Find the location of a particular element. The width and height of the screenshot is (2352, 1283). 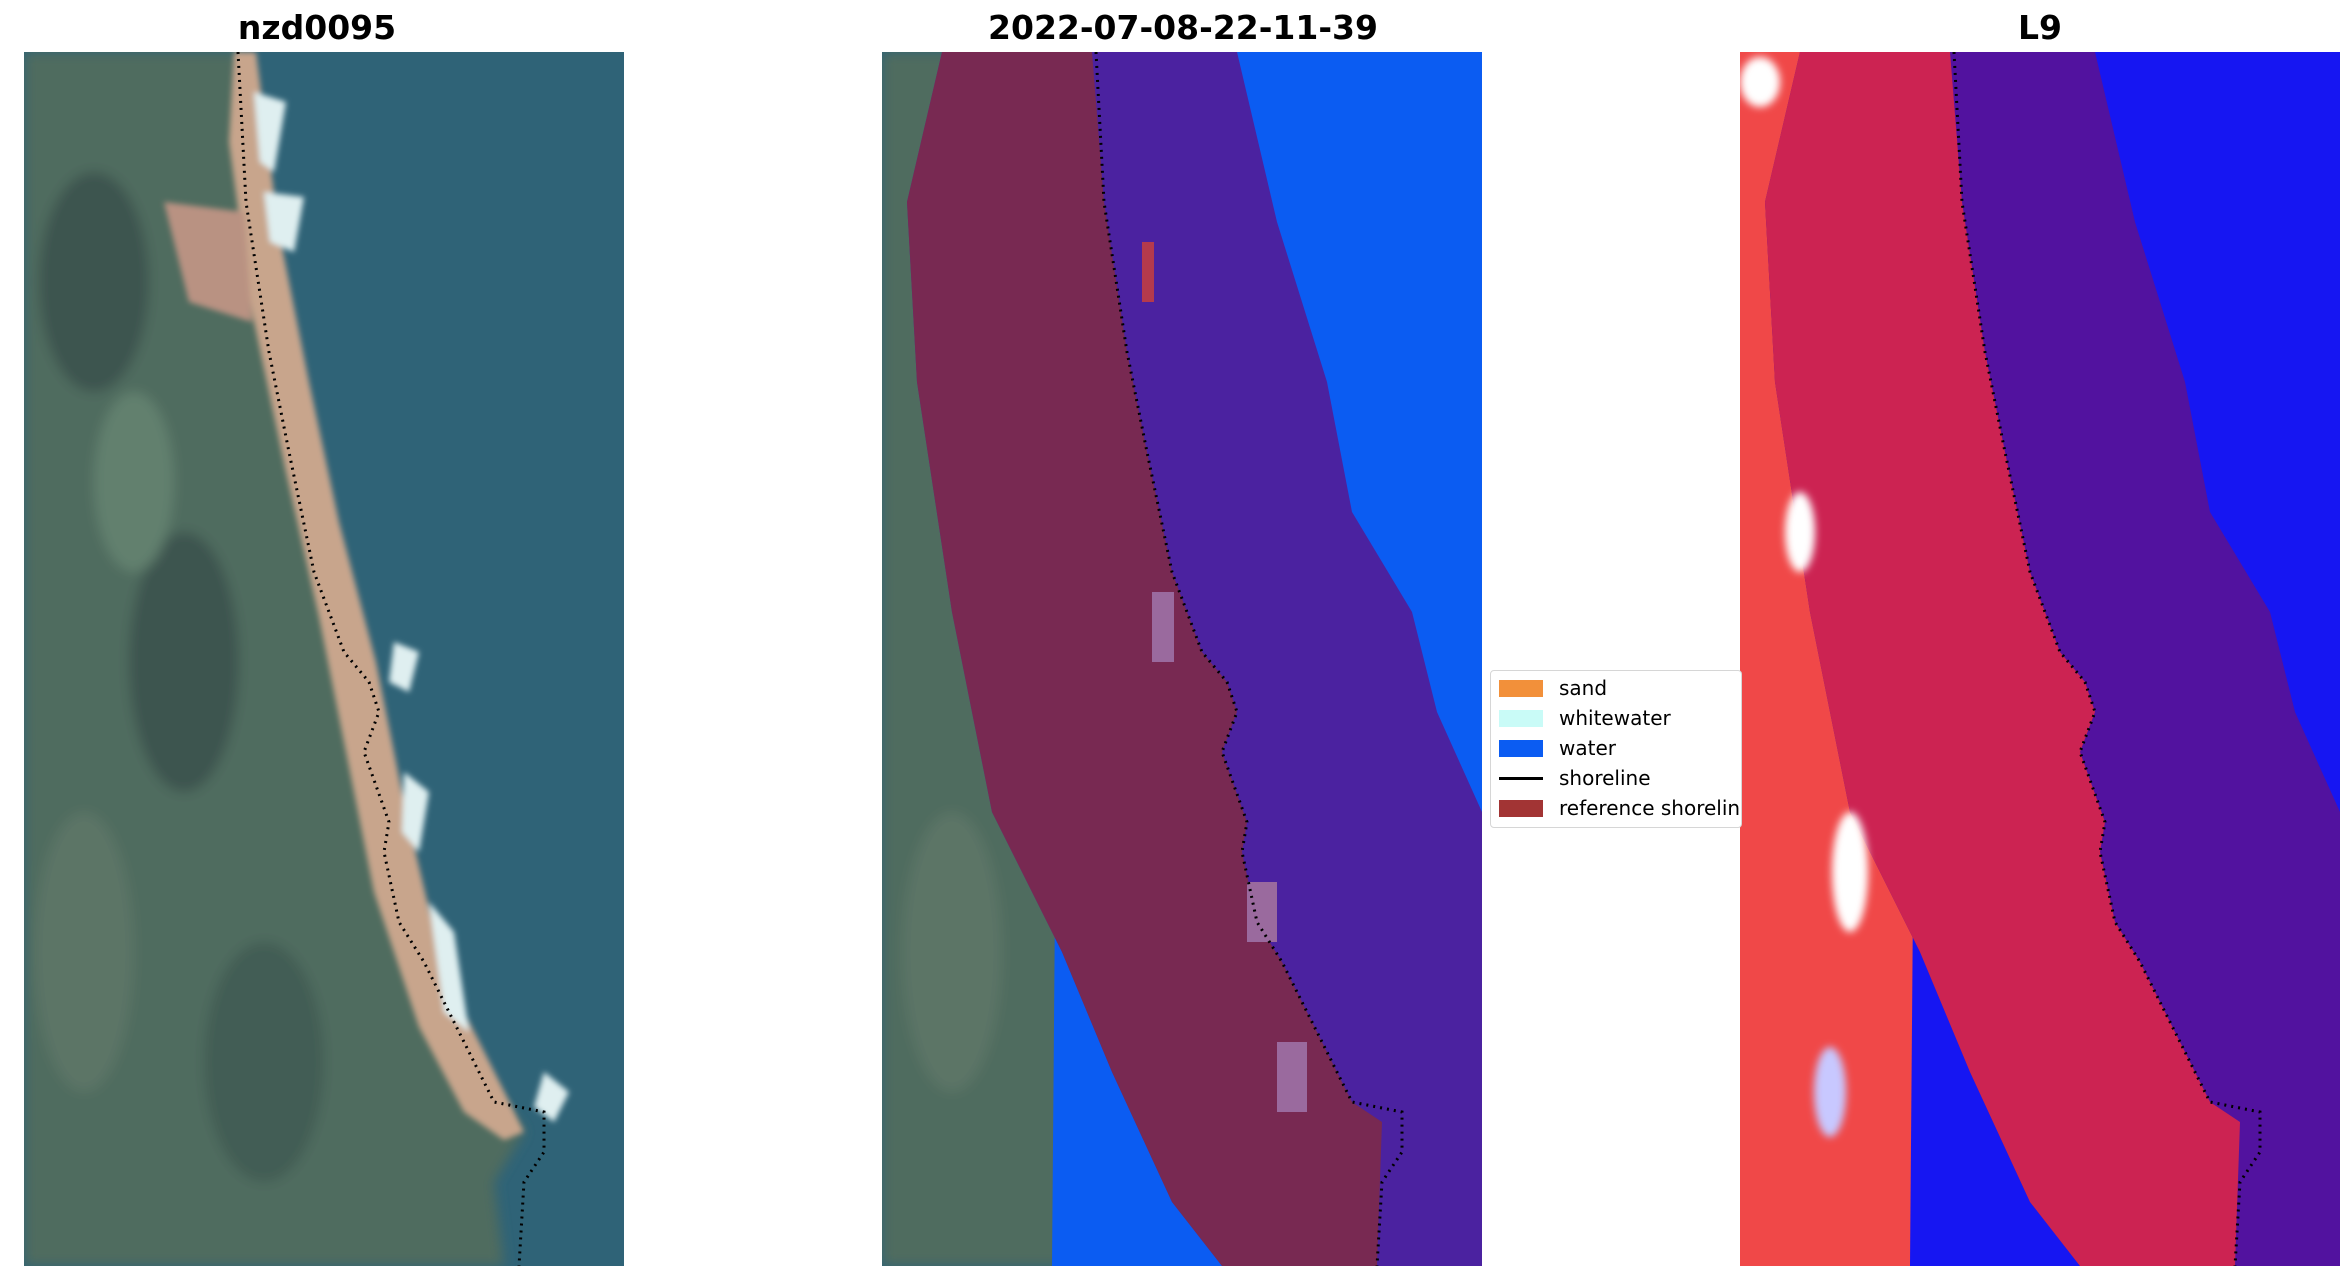

legend-label-water: water is located at coordinates (1587, 748).